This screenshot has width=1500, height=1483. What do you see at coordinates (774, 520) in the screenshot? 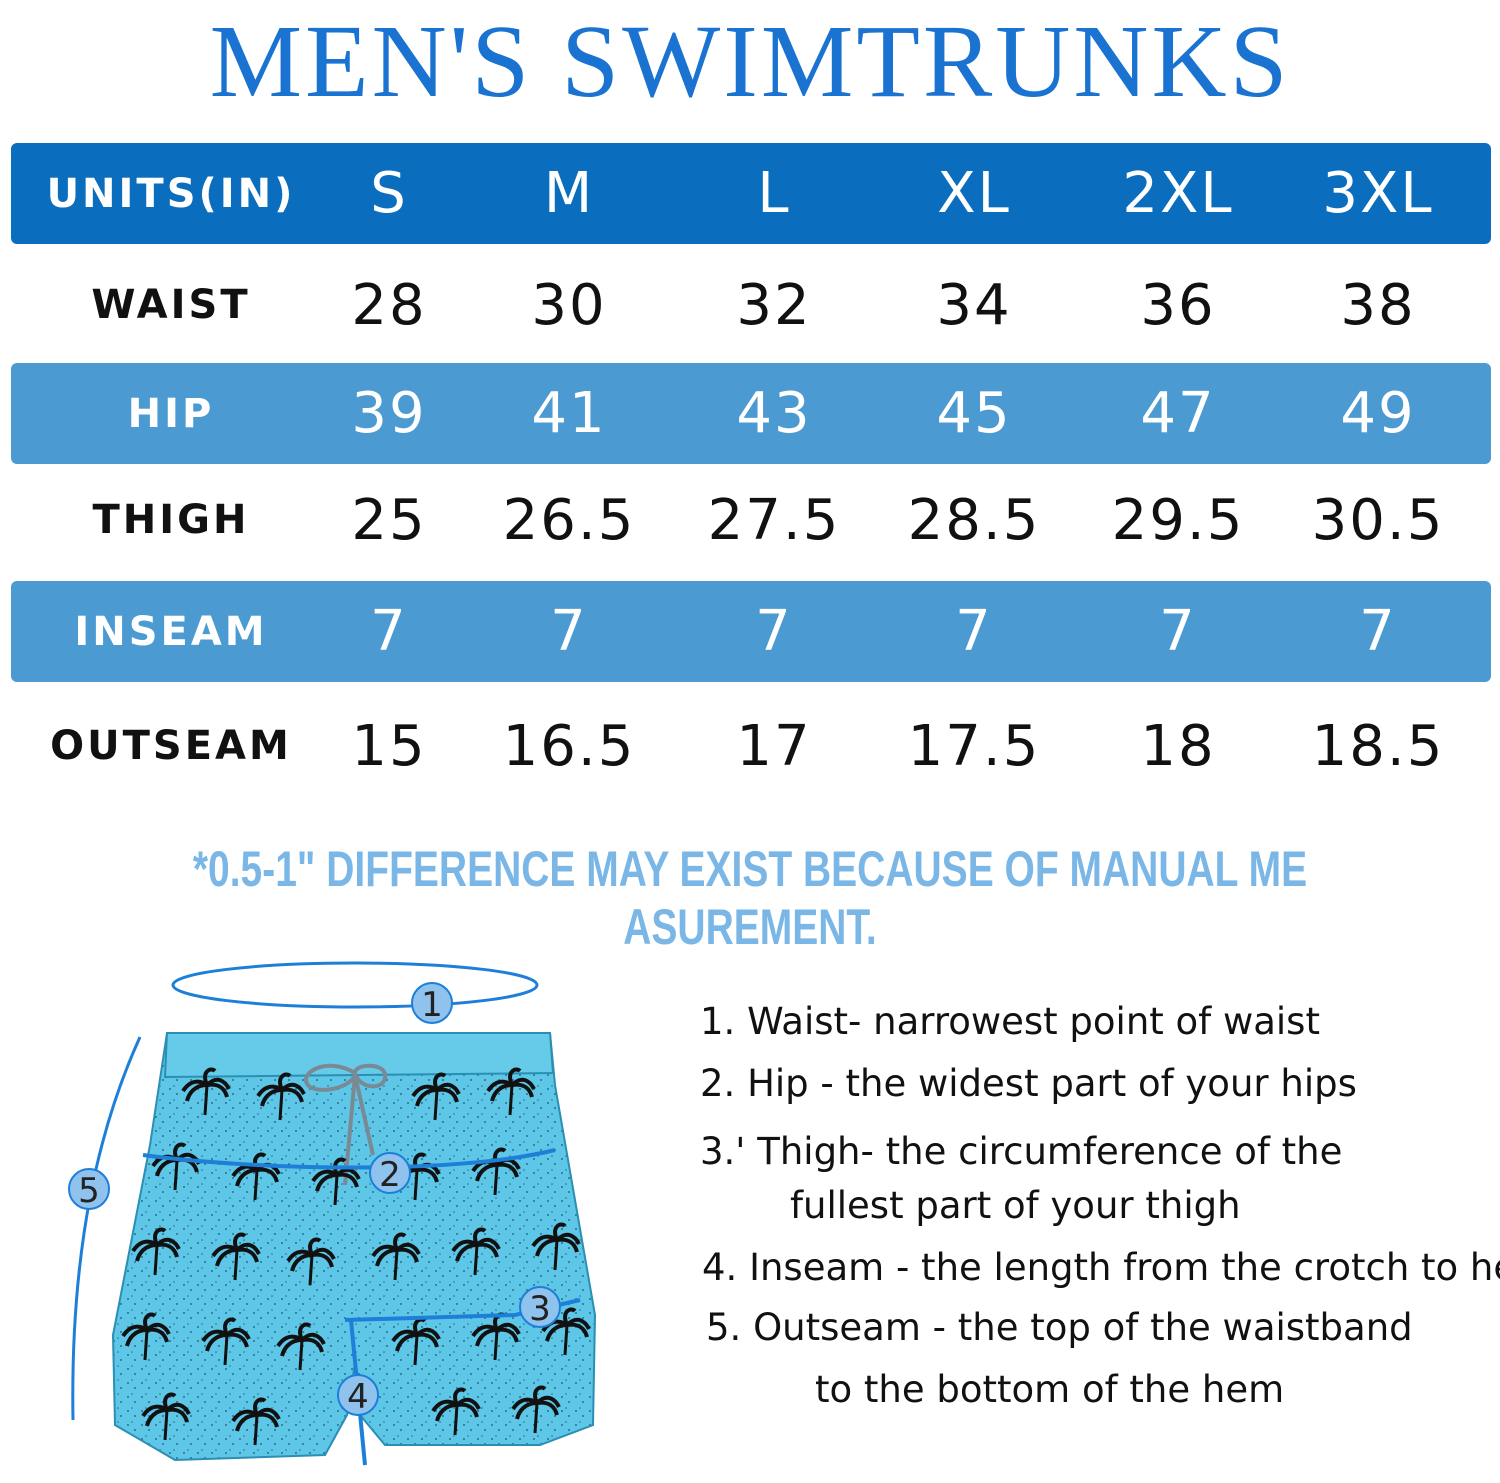
I see `table-cell: 27.5` at bounding box center [774, 520].